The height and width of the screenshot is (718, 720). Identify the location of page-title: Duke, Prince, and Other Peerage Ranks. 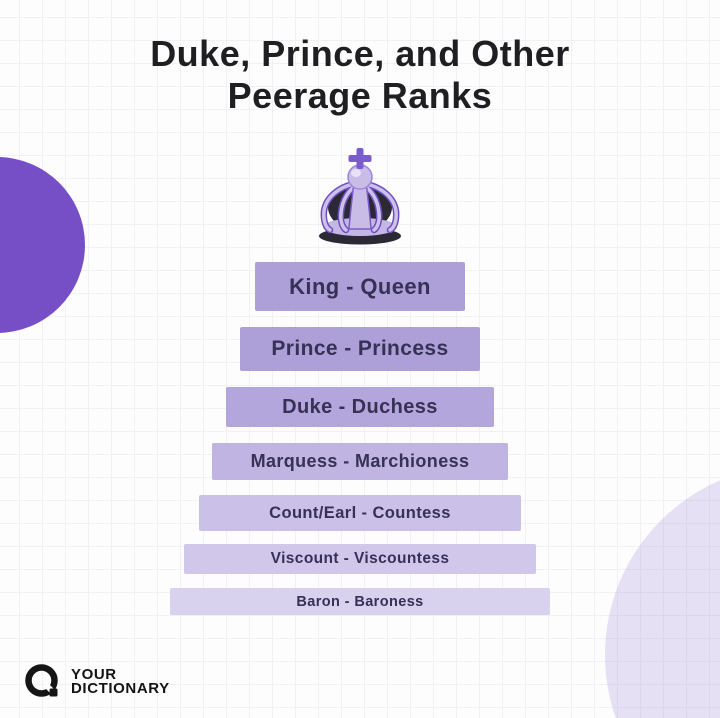
(360, 75).